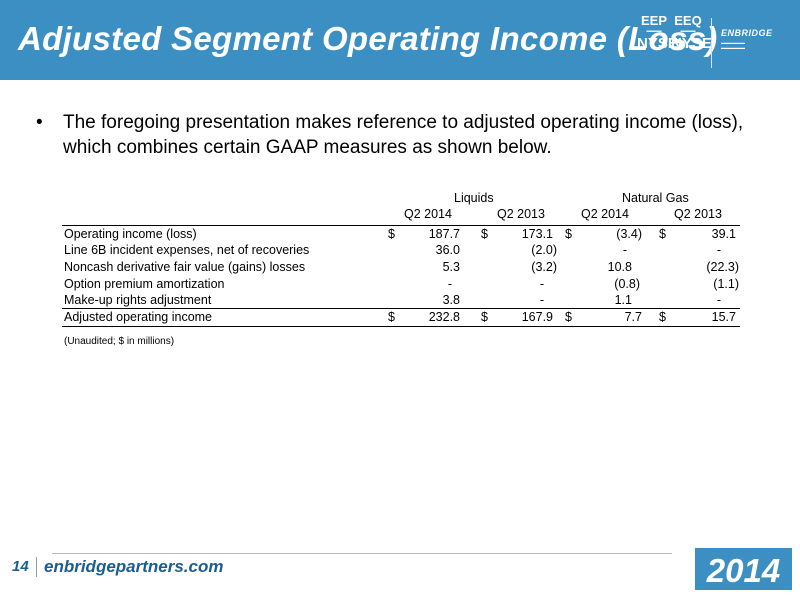 This screenshot has height=600, width=800. I want to click on table-row: Make-up rights adjustment 3.8 - 1.1 -, so click(401, 300).